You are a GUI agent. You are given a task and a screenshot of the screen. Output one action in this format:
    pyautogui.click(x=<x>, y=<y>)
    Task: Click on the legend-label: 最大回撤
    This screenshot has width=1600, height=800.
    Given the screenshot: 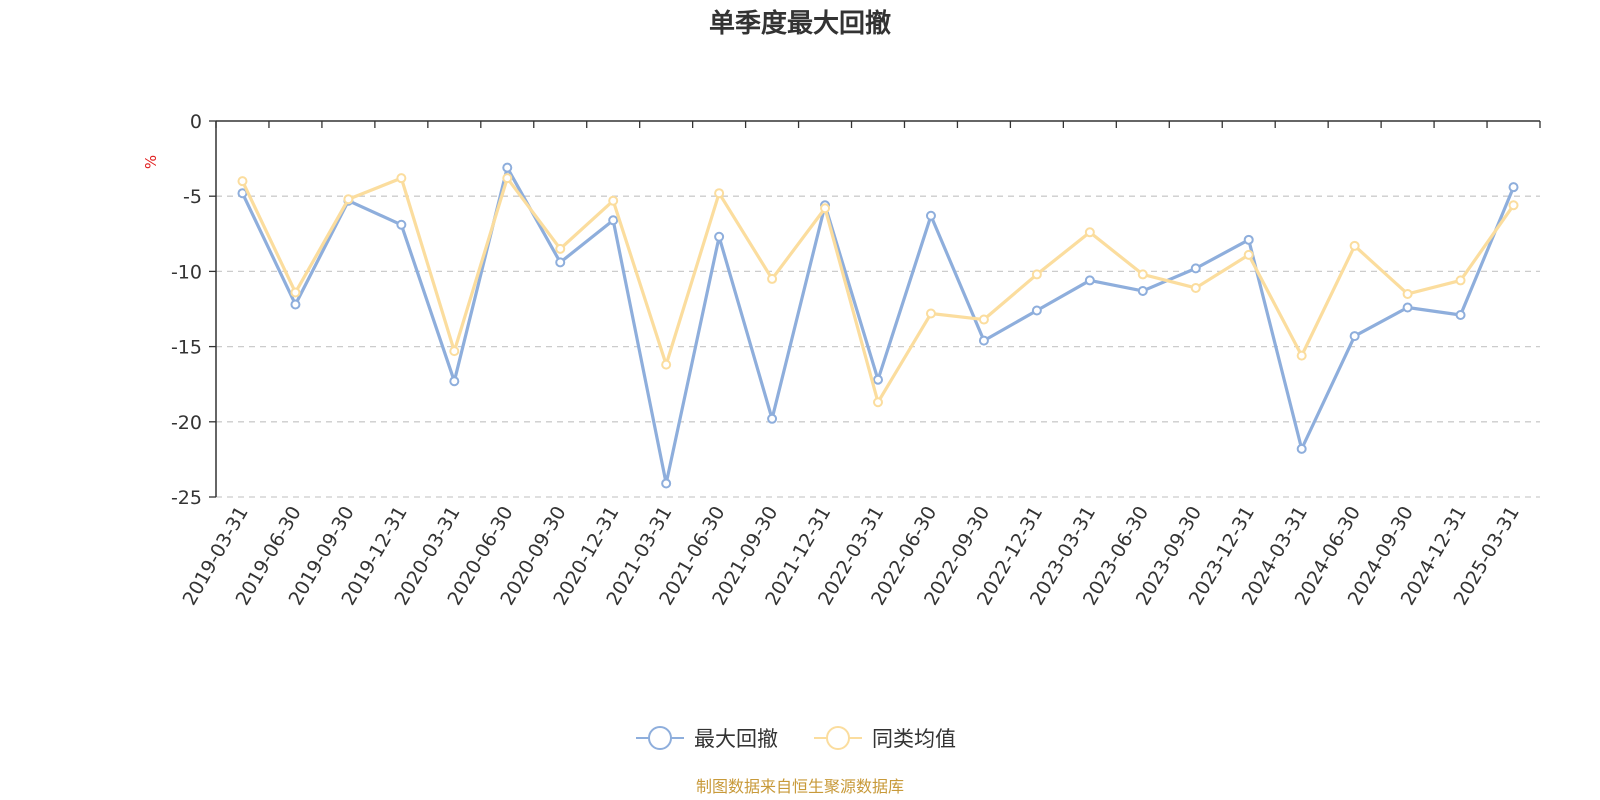 What is the action you would take?
    pyautogui.click(x=736, y=739)
    